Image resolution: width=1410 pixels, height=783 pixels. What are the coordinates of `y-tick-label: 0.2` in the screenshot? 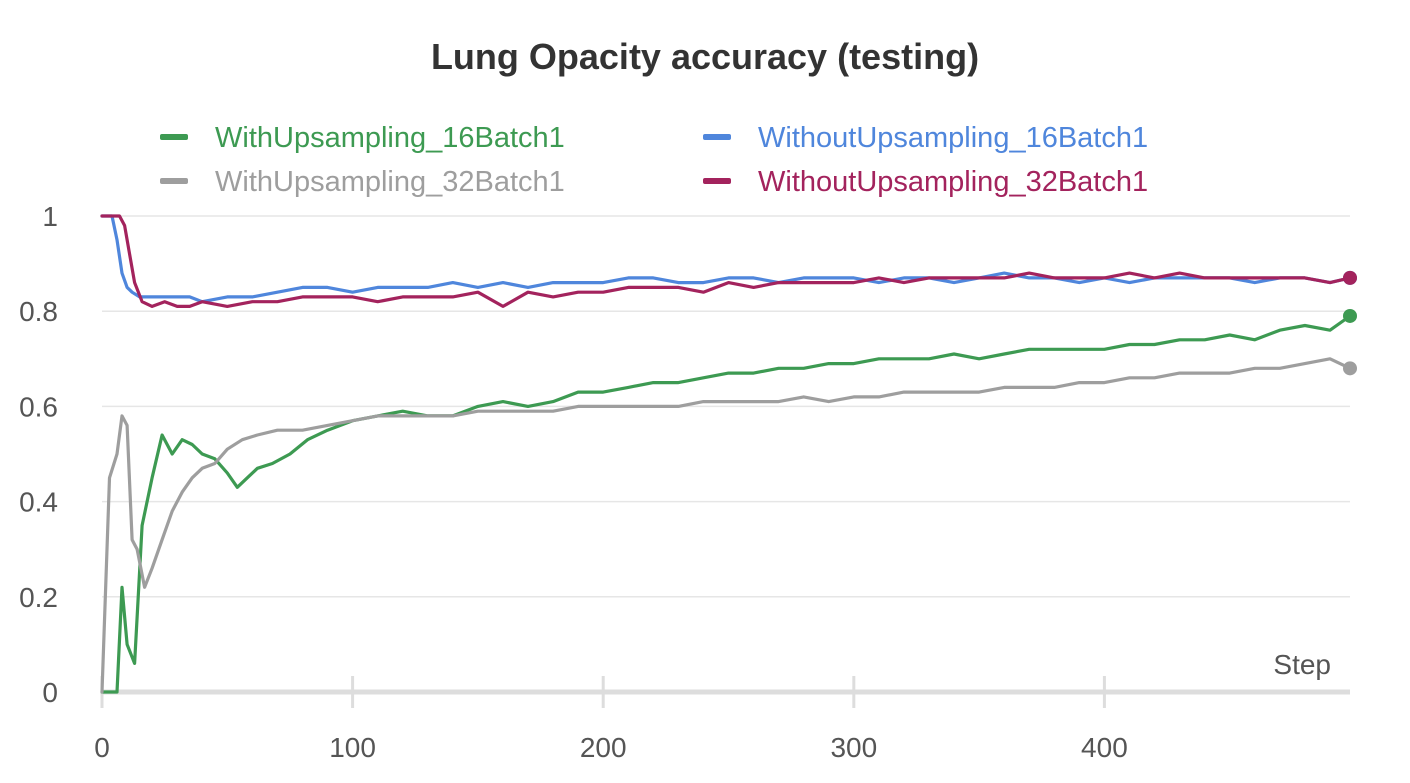 It's located at (38, 597).